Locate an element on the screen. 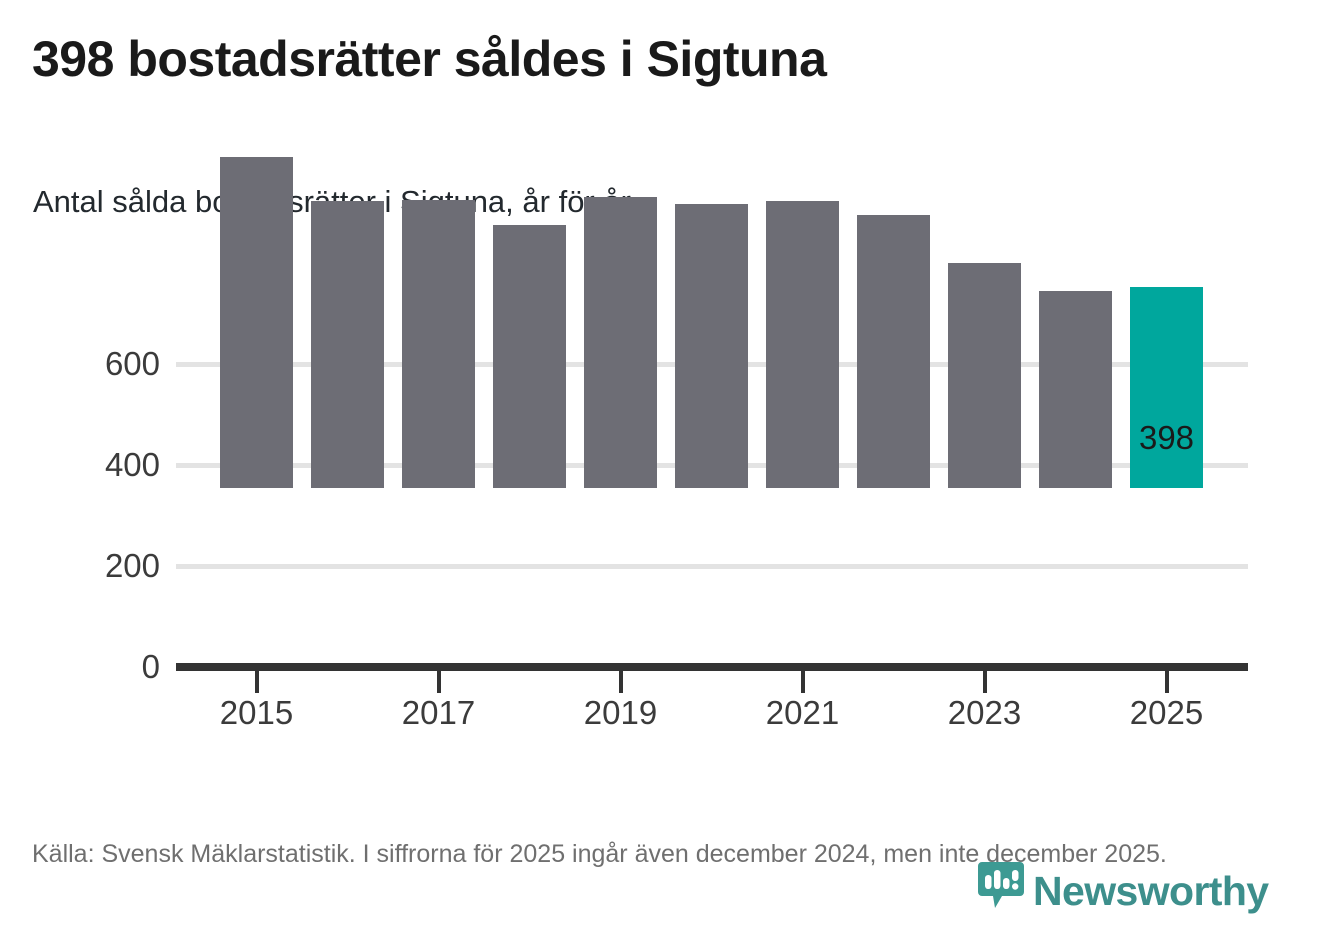 This screenshot has width=1322, height=939. x-axis-tick-label-2025: 2025 is located at coordinates (1166, 712).